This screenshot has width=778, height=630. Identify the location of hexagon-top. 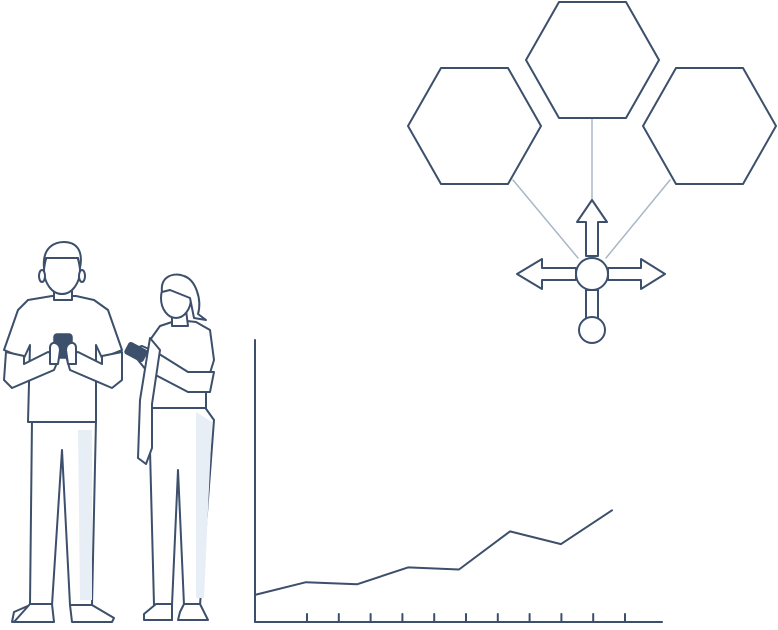
(592, 60).